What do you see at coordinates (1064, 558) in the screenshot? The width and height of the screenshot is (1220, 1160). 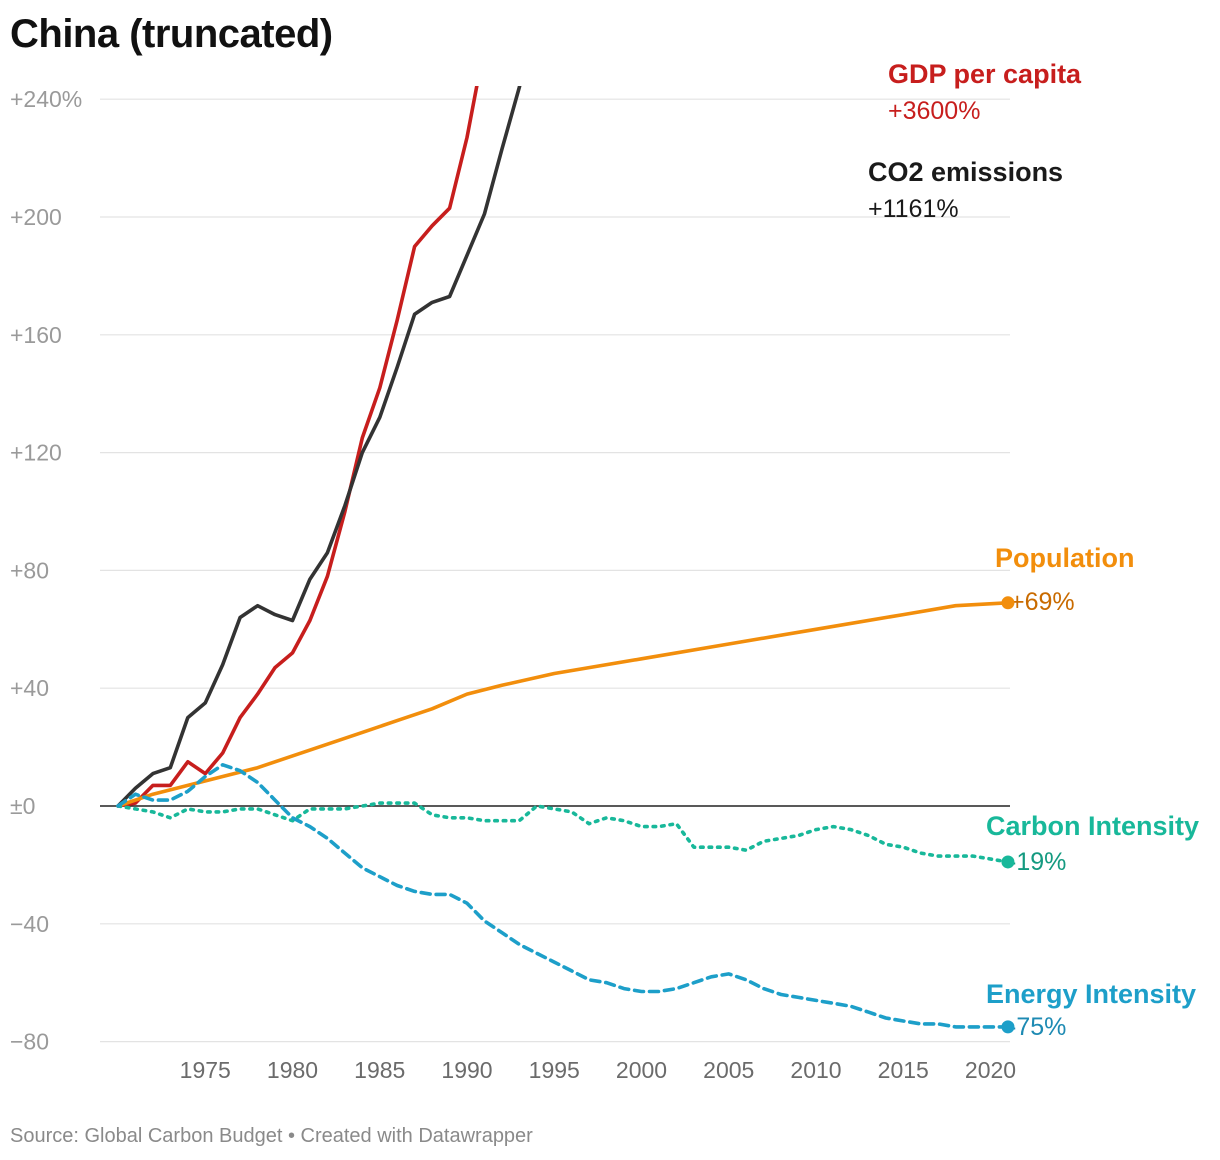 I see `population-name-label: Population` at bounding box center [1064, 558].